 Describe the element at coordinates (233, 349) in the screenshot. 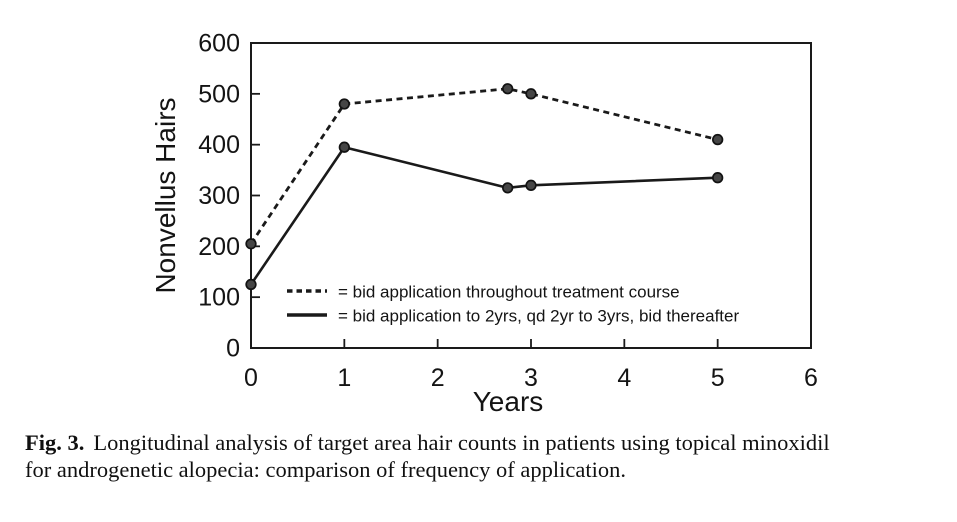

I see `y-tick-label: 0` at that location.